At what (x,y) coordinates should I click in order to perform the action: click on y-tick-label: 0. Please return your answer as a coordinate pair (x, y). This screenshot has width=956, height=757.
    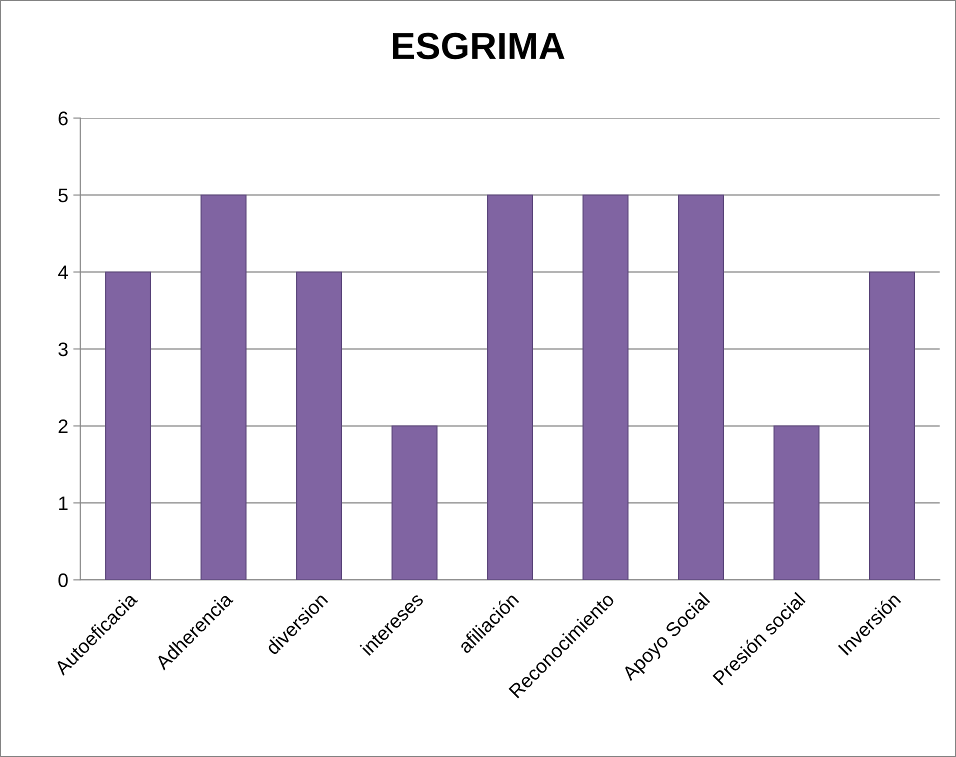
    Looking at the image, I should click on (63, 580).